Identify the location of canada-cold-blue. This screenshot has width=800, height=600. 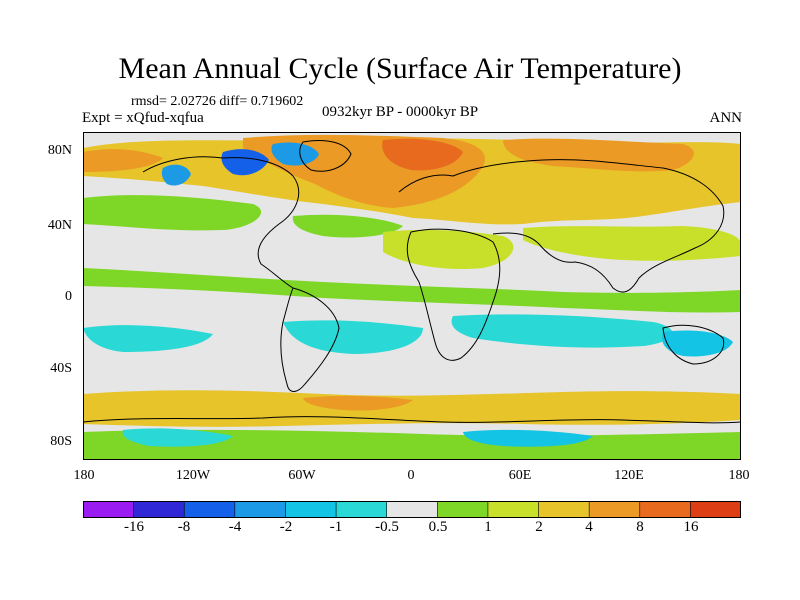
(176, 175).